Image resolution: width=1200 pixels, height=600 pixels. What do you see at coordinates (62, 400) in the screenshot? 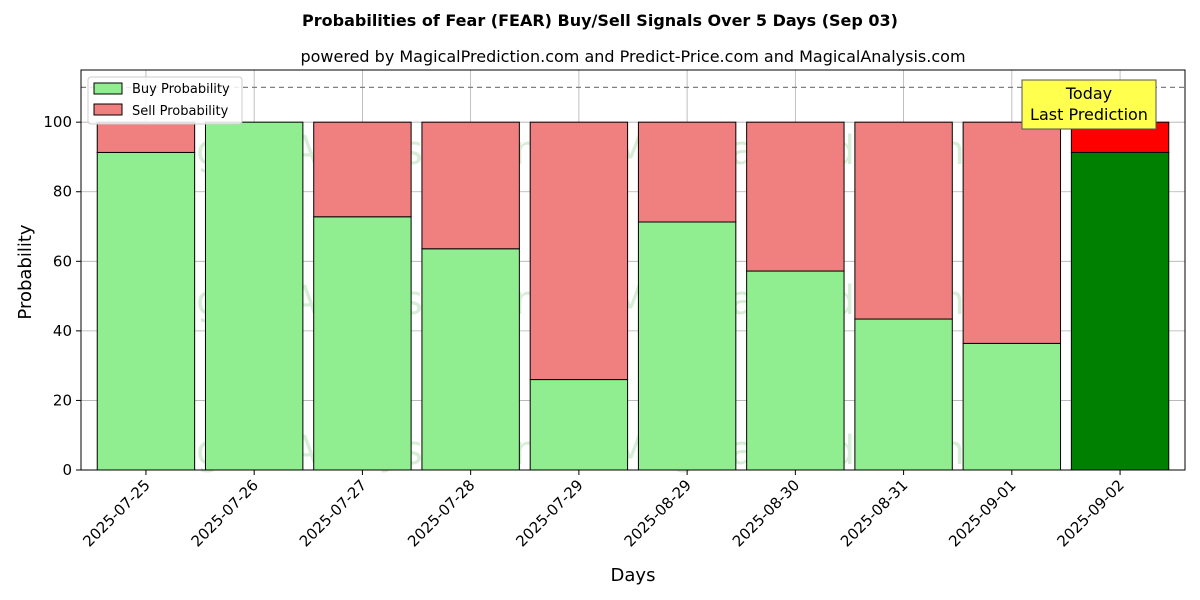
I see `y-tick-label: 20` at bounding box center [62, 400].